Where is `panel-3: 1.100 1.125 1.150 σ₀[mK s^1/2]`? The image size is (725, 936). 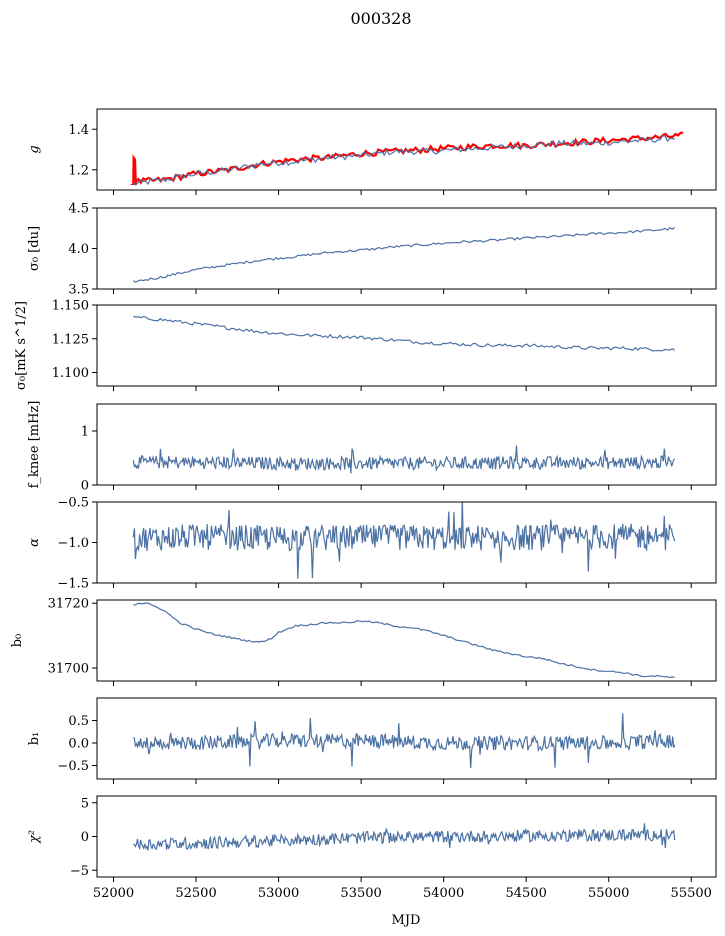 panel-3: 1.100 1.125 1.150 σ₀[mK s^1/2] is located at coordinates (365, 345).